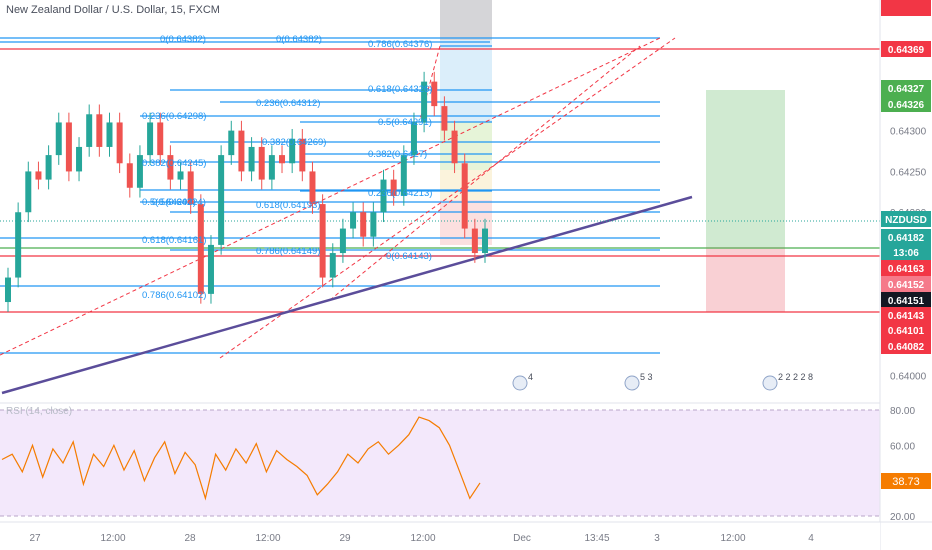 This screenshot has height=550, width=932. Describe the element at coordinates (906, 481) in the screenshot. I see `current-rsi-label: 38.73` at that location.